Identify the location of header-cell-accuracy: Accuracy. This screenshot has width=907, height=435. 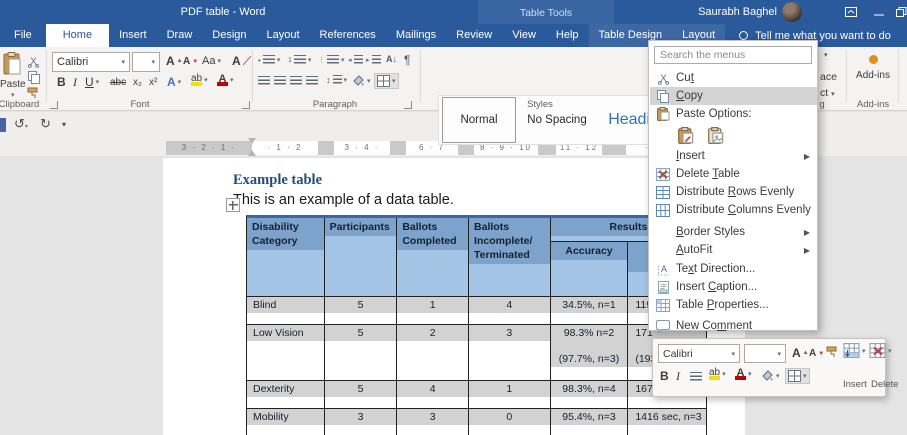
(589, 269).